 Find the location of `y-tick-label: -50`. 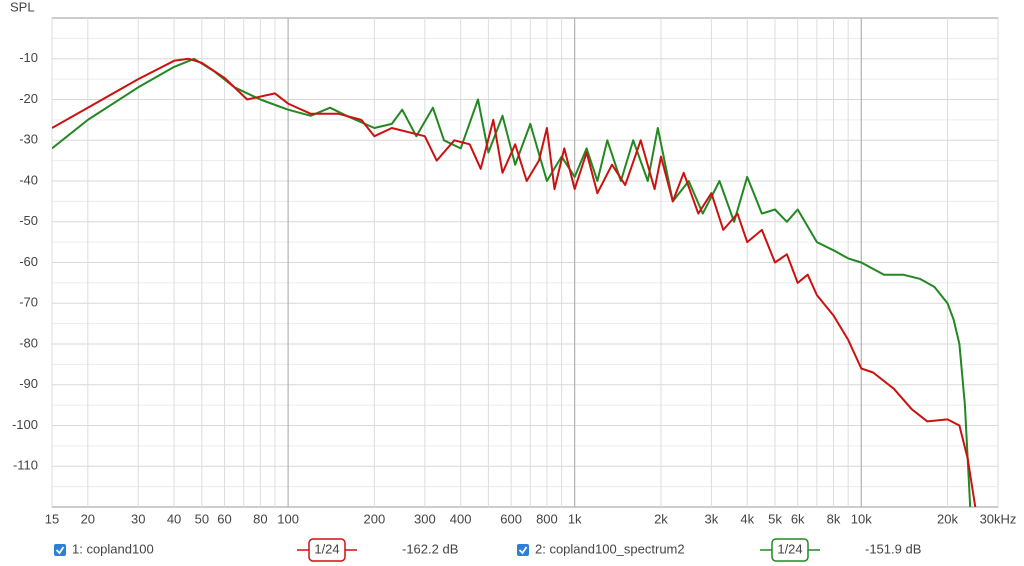

y-tick-label: -50 is located at coordinates (28, 220).